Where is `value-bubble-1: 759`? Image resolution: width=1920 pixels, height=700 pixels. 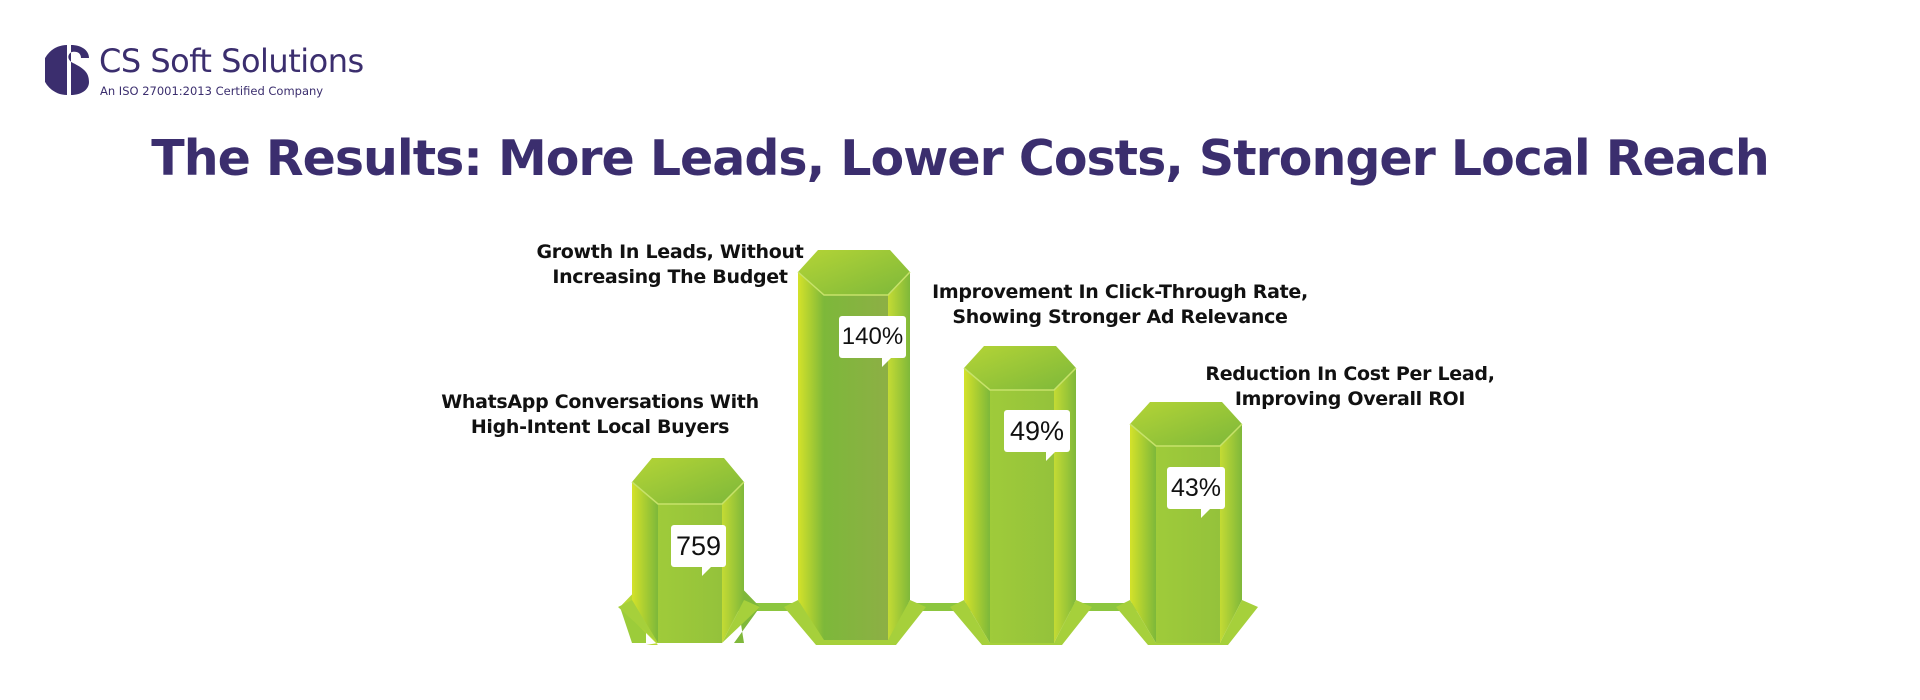
value-bubble-1: 759 is located at coordinates (698, 550).